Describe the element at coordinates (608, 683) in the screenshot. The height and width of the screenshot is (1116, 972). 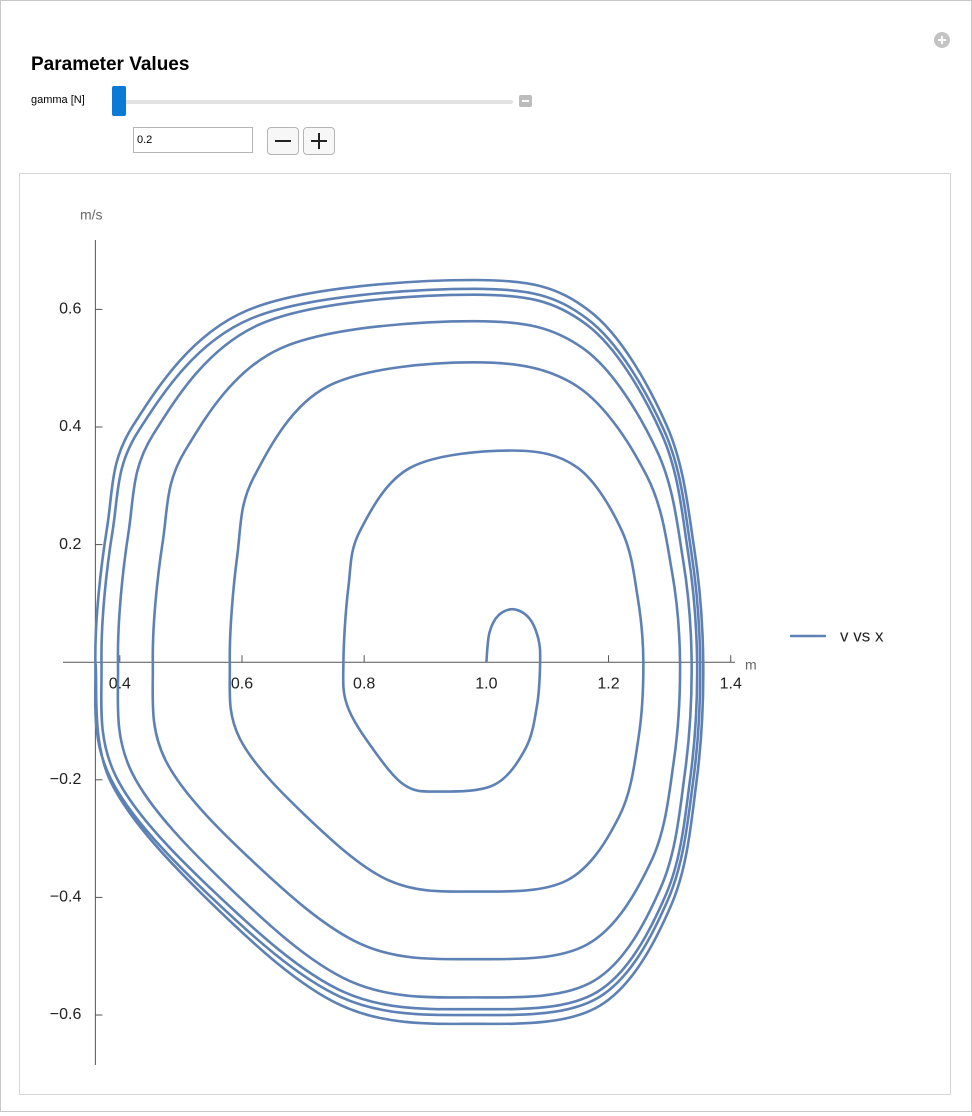
I see `x-tick-label: 1.2` at that location.